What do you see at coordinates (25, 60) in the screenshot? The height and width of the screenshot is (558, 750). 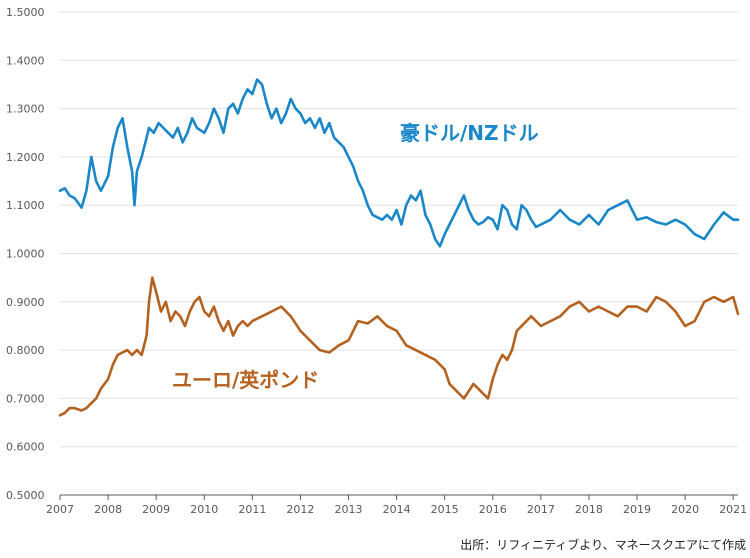 I see `y-tick-label: 1.4000` at bounding box center [25, 60].